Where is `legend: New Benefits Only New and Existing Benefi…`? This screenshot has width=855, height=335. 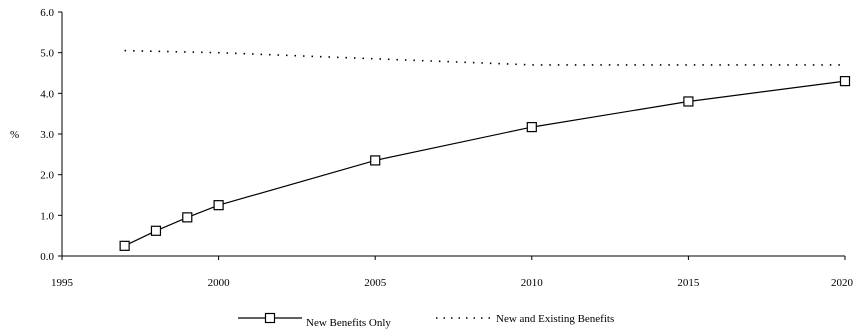
legend: New Benefits Only New and Existing Benefi… is located at coordinates (426, 320).